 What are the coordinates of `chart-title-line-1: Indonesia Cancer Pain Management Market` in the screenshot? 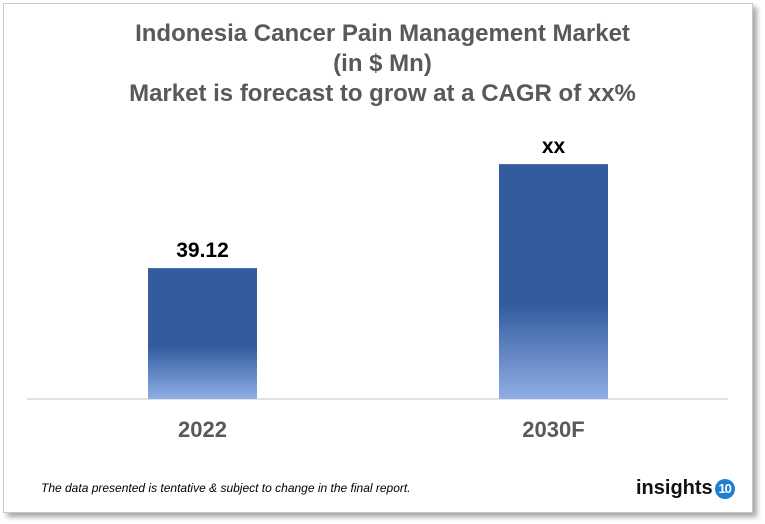 It's located at (382, 33).